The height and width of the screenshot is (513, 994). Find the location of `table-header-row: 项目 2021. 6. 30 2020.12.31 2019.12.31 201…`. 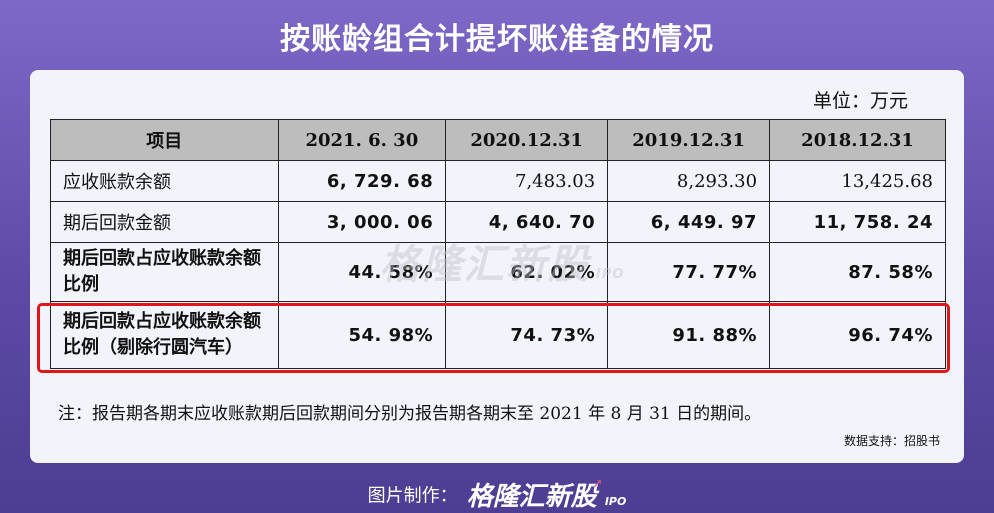

table-header-row: 项目 2021. 6. 30 2020.12.31 2019.12.31 201… is located at coordinates (498, 140).